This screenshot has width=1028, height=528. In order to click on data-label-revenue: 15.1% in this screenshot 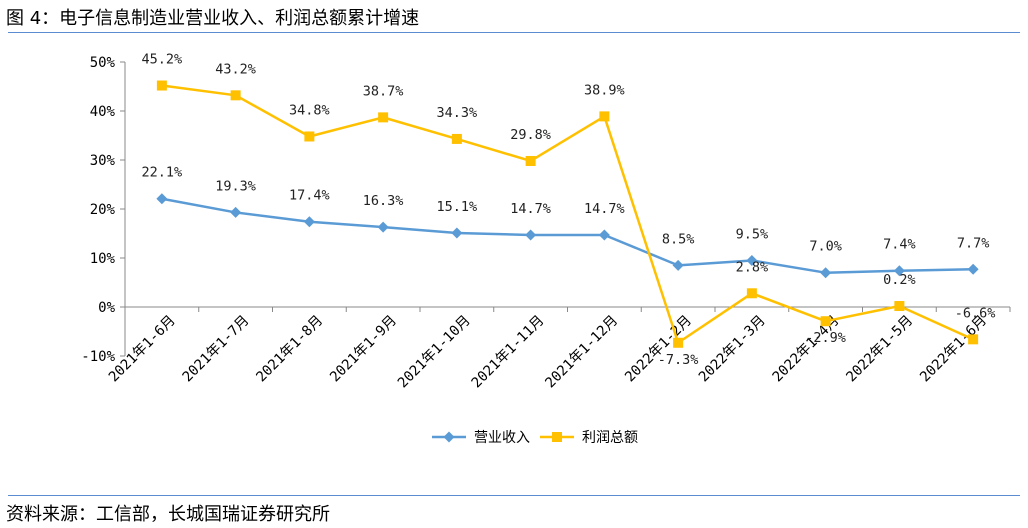, I will do `click(457, 207)`.